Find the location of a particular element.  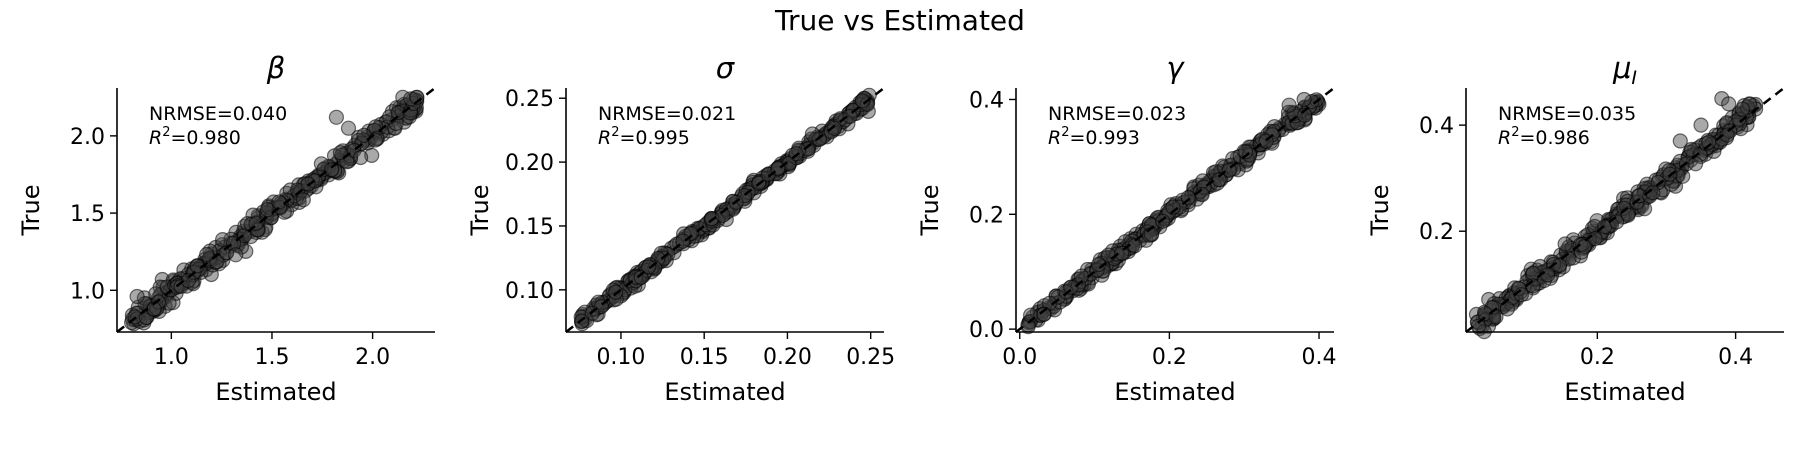

nrmse-annotation: NRMSE=0.040 is located at coordinates (218, 114).